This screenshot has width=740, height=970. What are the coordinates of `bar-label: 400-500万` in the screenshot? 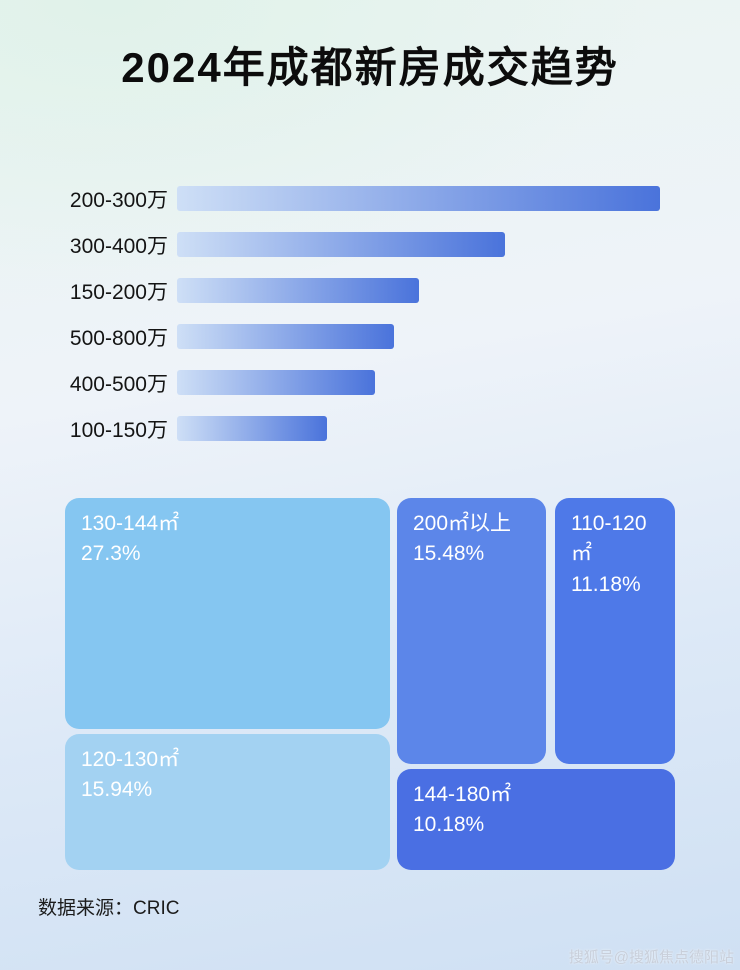 It's located at (118, 384).